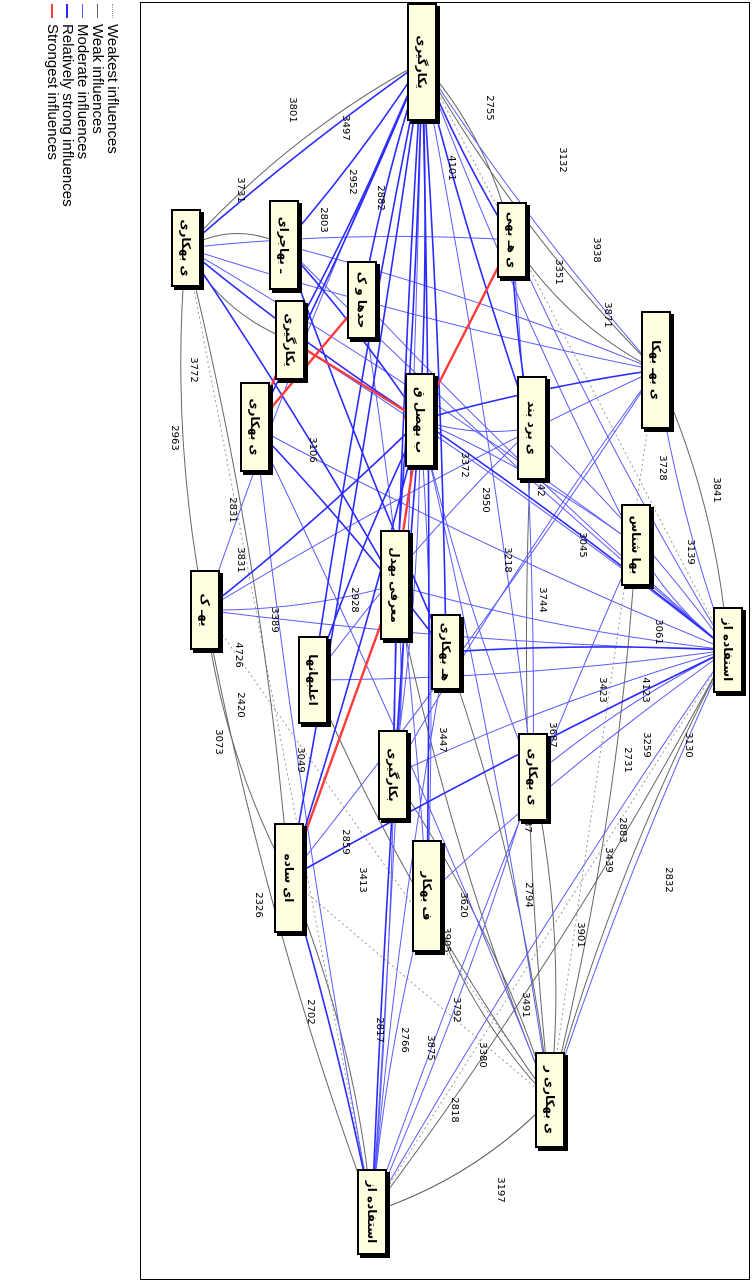  Describe the element at coordinates (584, 305) in the screenshot. I see `edge-weak-n4-n6` at that location.